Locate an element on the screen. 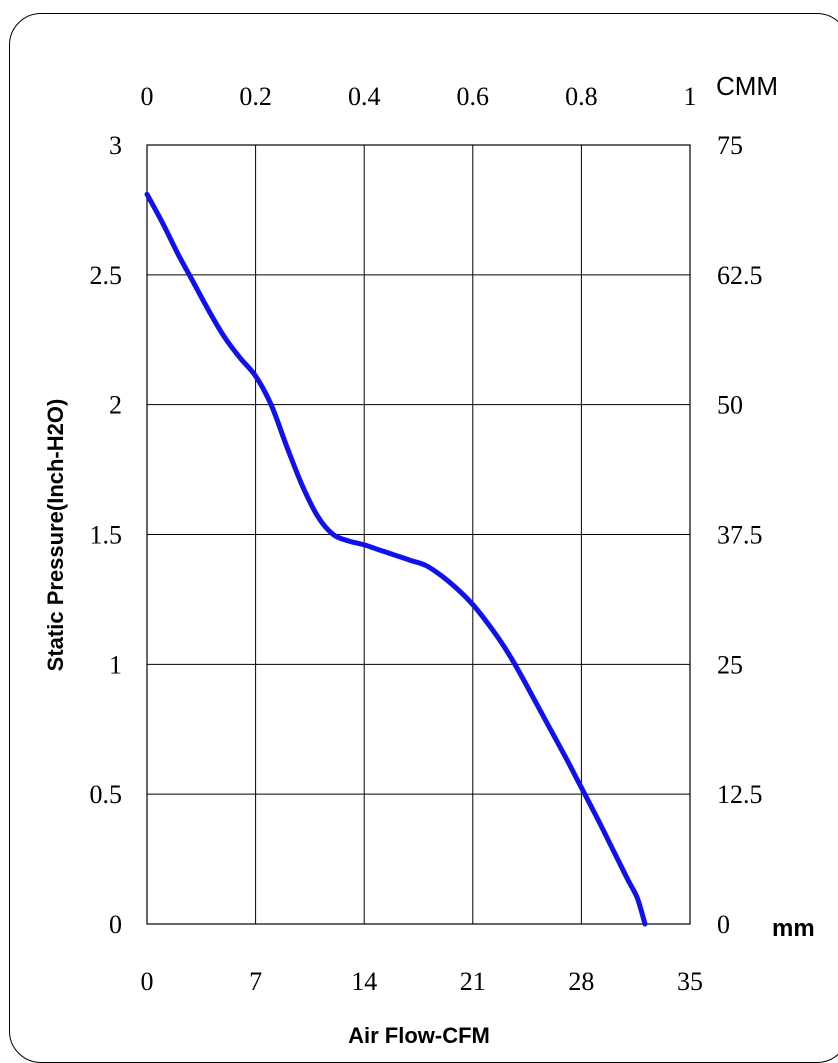  x-tick-label: 14 is located at coordinates (364, 981).